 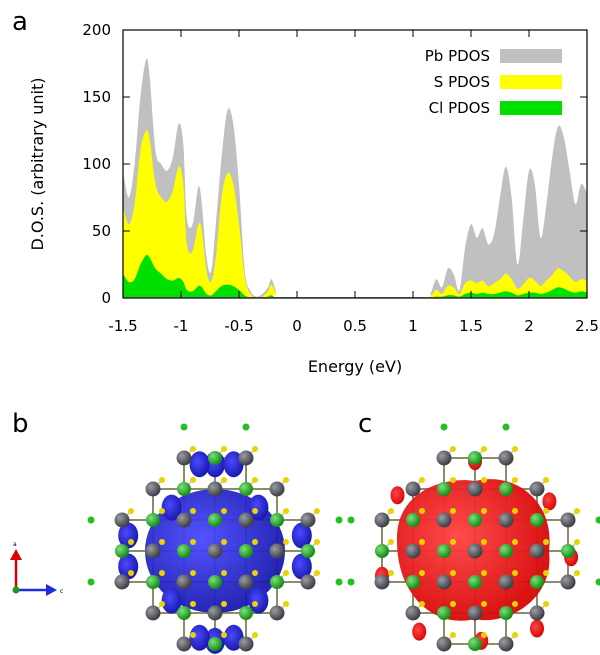 What do you see at coordinates (355, 326) in the screenshot?
I see `x-tick-label: 0.5` at bounding box center [355, 326].